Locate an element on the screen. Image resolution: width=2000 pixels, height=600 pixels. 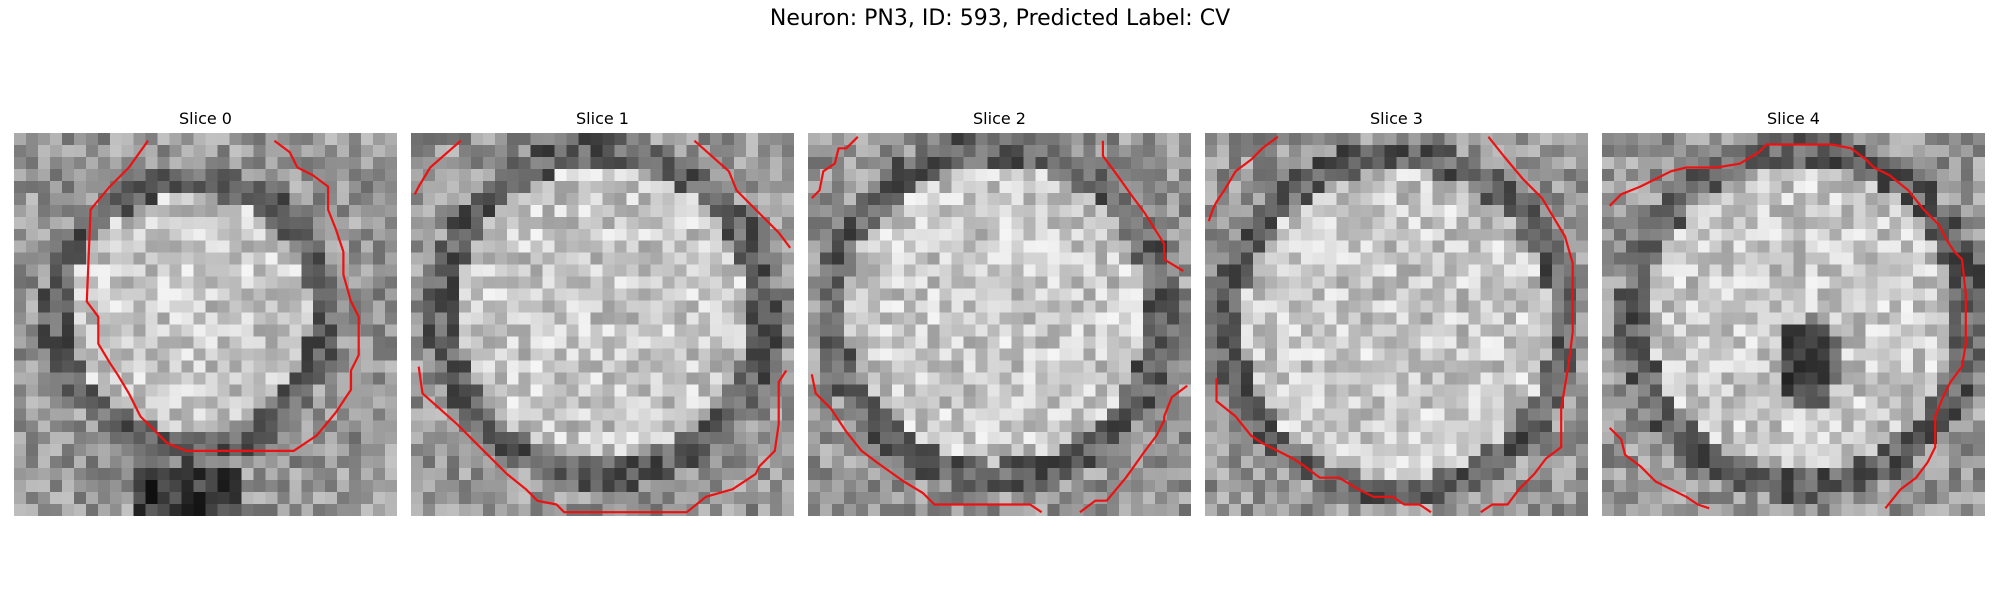
slice-title: Slice 3 is located at coordinates (1396, 119).